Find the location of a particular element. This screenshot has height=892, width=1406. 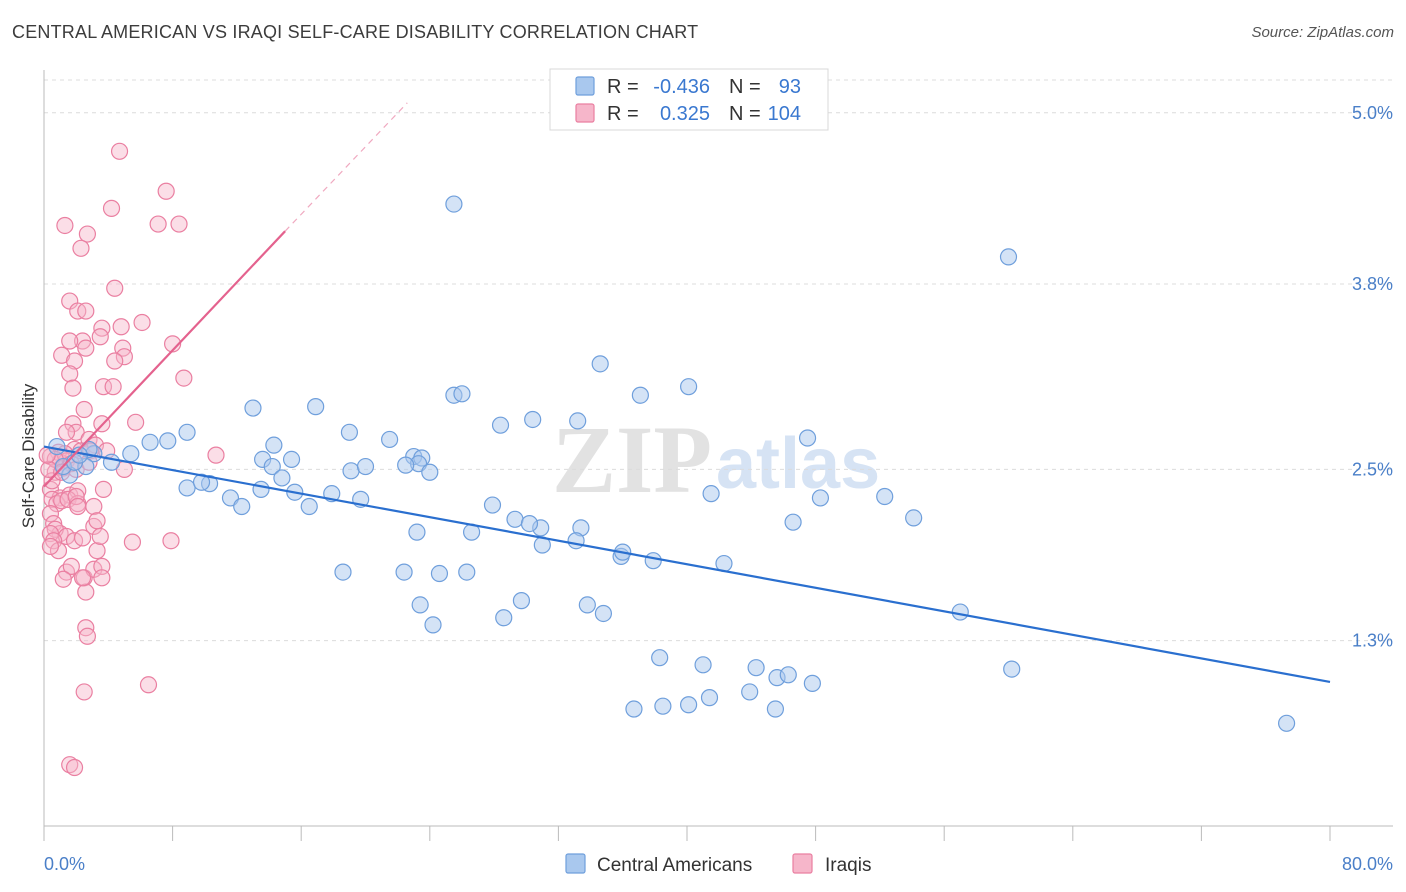

legend-r-value-blue: -0.436 is located at coordinates (681, 87).